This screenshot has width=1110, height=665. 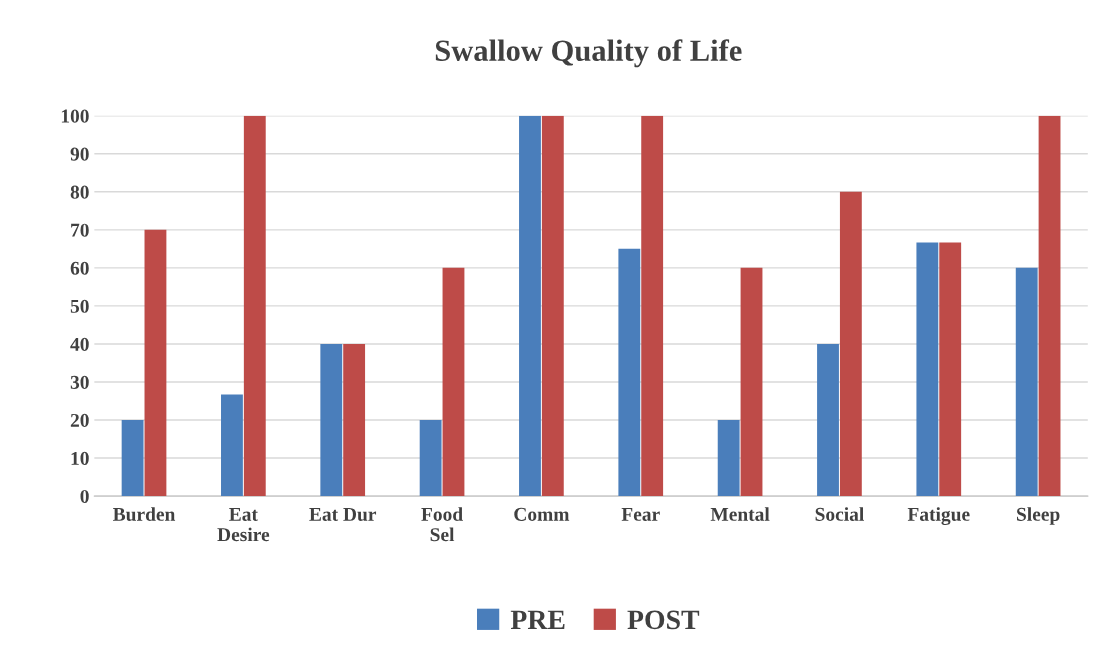 What do you see at coordinates (542, 514) in the screenshot?
I see `x-tick-label: Comm` at bounding box center [542, 514].